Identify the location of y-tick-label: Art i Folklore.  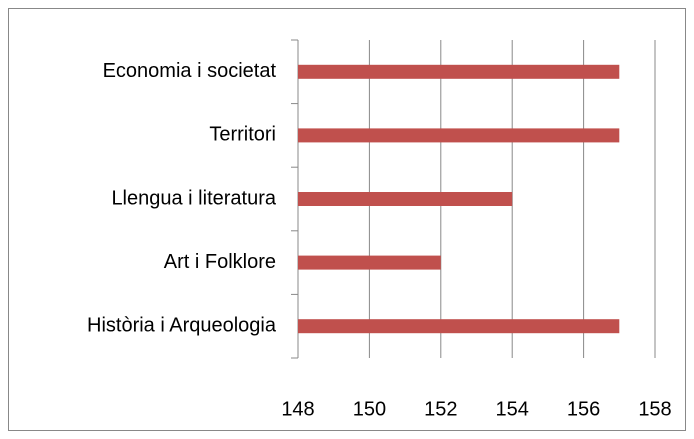
(220, 262).